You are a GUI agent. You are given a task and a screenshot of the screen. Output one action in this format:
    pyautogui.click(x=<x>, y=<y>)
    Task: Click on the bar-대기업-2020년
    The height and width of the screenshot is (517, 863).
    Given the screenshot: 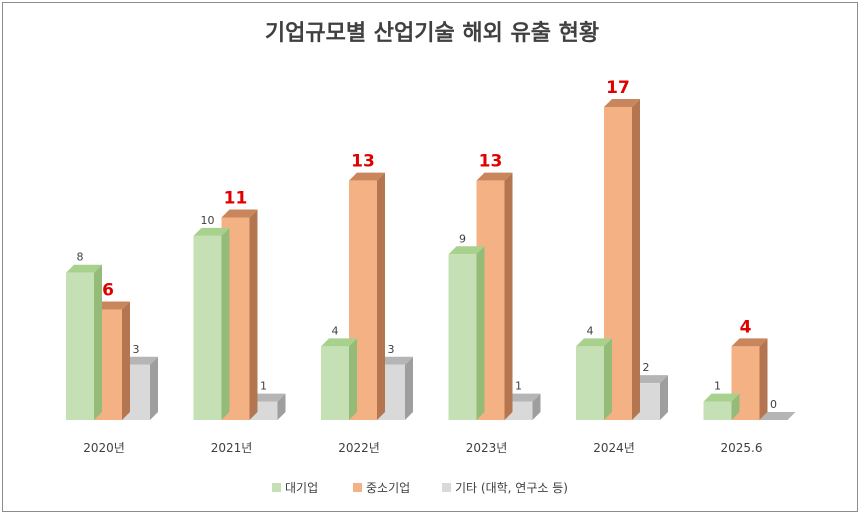 What is the action you would take?
    pyautogui.click(x=84, y=342)
    